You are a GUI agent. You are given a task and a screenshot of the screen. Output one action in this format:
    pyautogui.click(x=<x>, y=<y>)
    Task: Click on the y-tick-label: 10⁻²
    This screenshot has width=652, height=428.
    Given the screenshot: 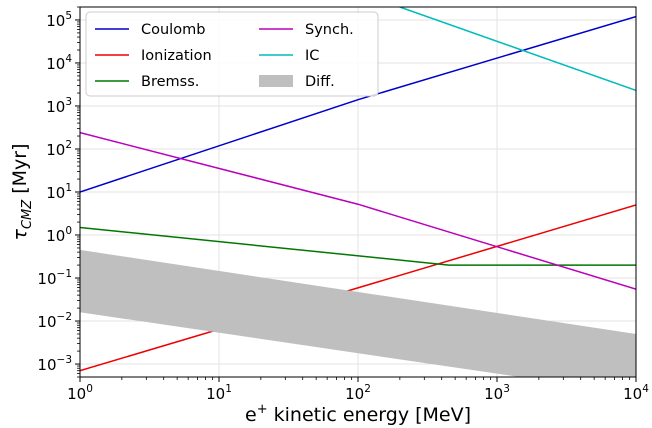 What is the action you would take?
    pyautogui.click(x=54, y=321)
    